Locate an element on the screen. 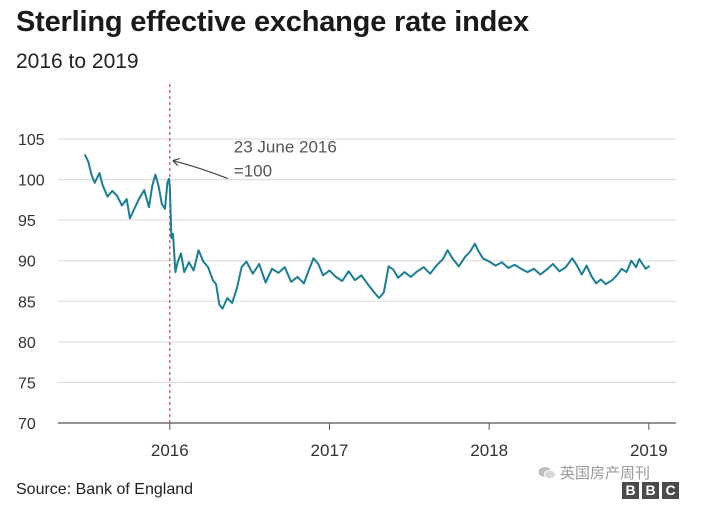 This screenshot has width=704, height=519. chart-title: Sterling effective exchange rate index is located at coordinates (272, 22).